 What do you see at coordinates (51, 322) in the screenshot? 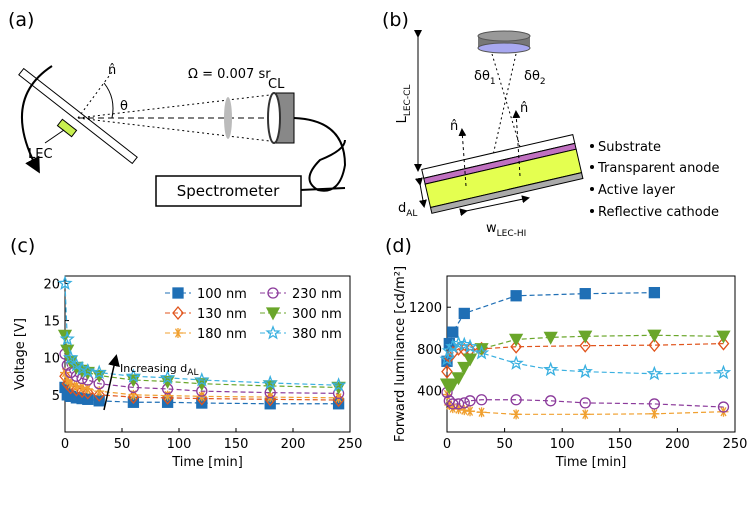
I see `y-tick-label: 15` at bounding box center [51, 322].